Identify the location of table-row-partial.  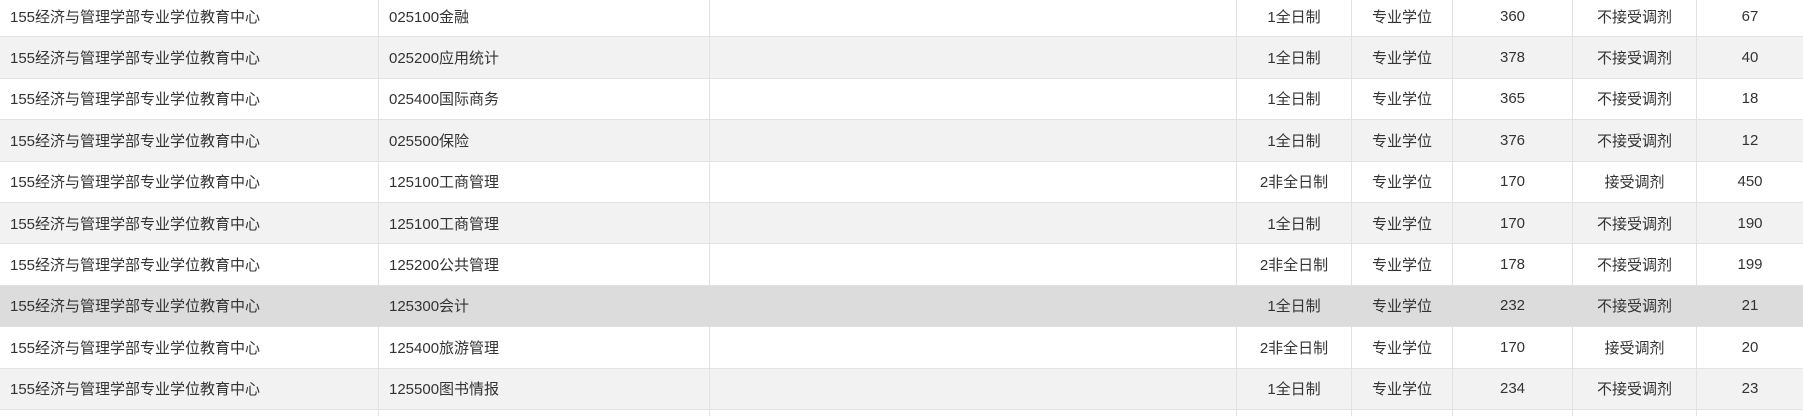
(901, 412).